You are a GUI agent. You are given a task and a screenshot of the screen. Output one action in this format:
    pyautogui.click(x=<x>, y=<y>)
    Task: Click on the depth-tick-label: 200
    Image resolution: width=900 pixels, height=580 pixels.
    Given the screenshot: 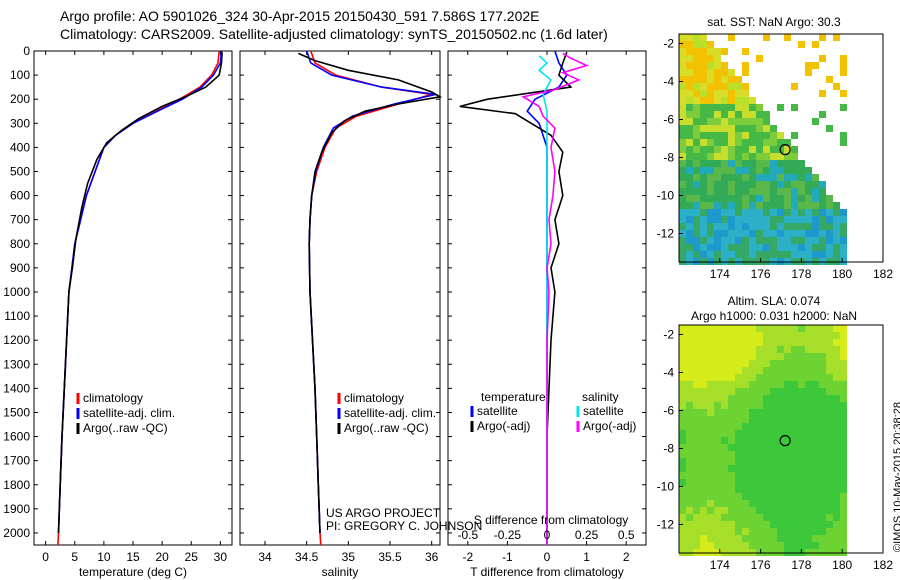 What is the action you would take?
    pyautogui.click(x=20, y=99)
    